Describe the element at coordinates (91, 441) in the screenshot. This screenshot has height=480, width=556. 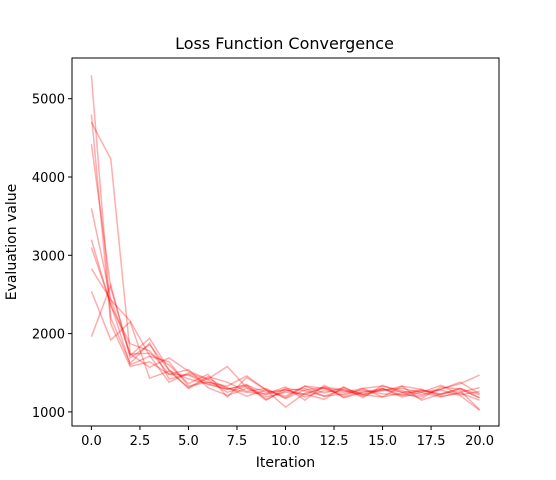
I see `x-tick-label: 0.0` at that location.